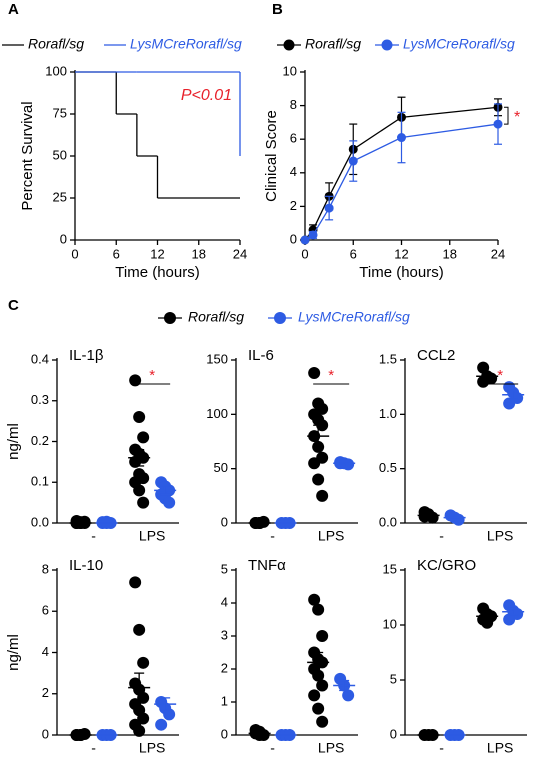 The height and width of the screenshot is (763, 536). Describe the element at coordinates (388, 413) in the screenshot. I see `y-tick-label: 1.0` at that location.